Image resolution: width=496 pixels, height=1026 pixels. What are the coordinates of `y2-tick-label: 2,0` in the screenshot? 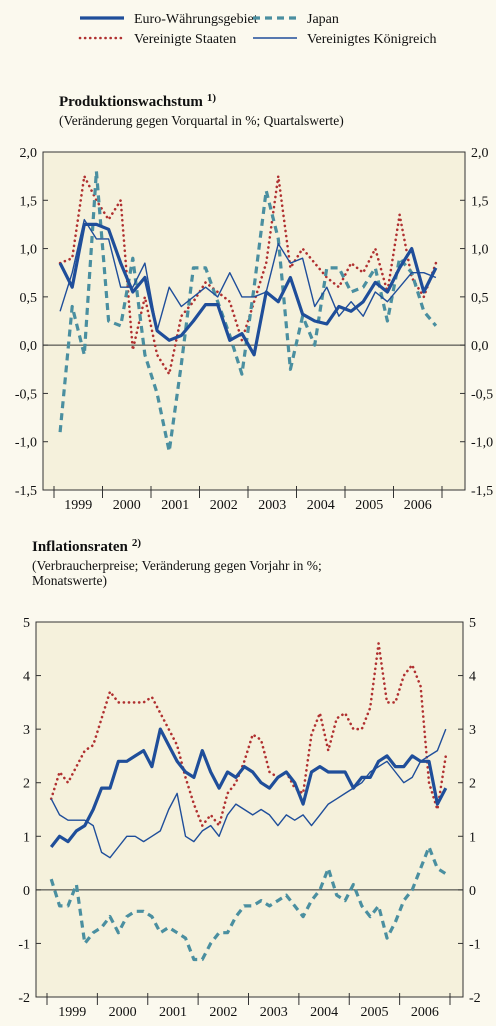 It's located at (480, 153).